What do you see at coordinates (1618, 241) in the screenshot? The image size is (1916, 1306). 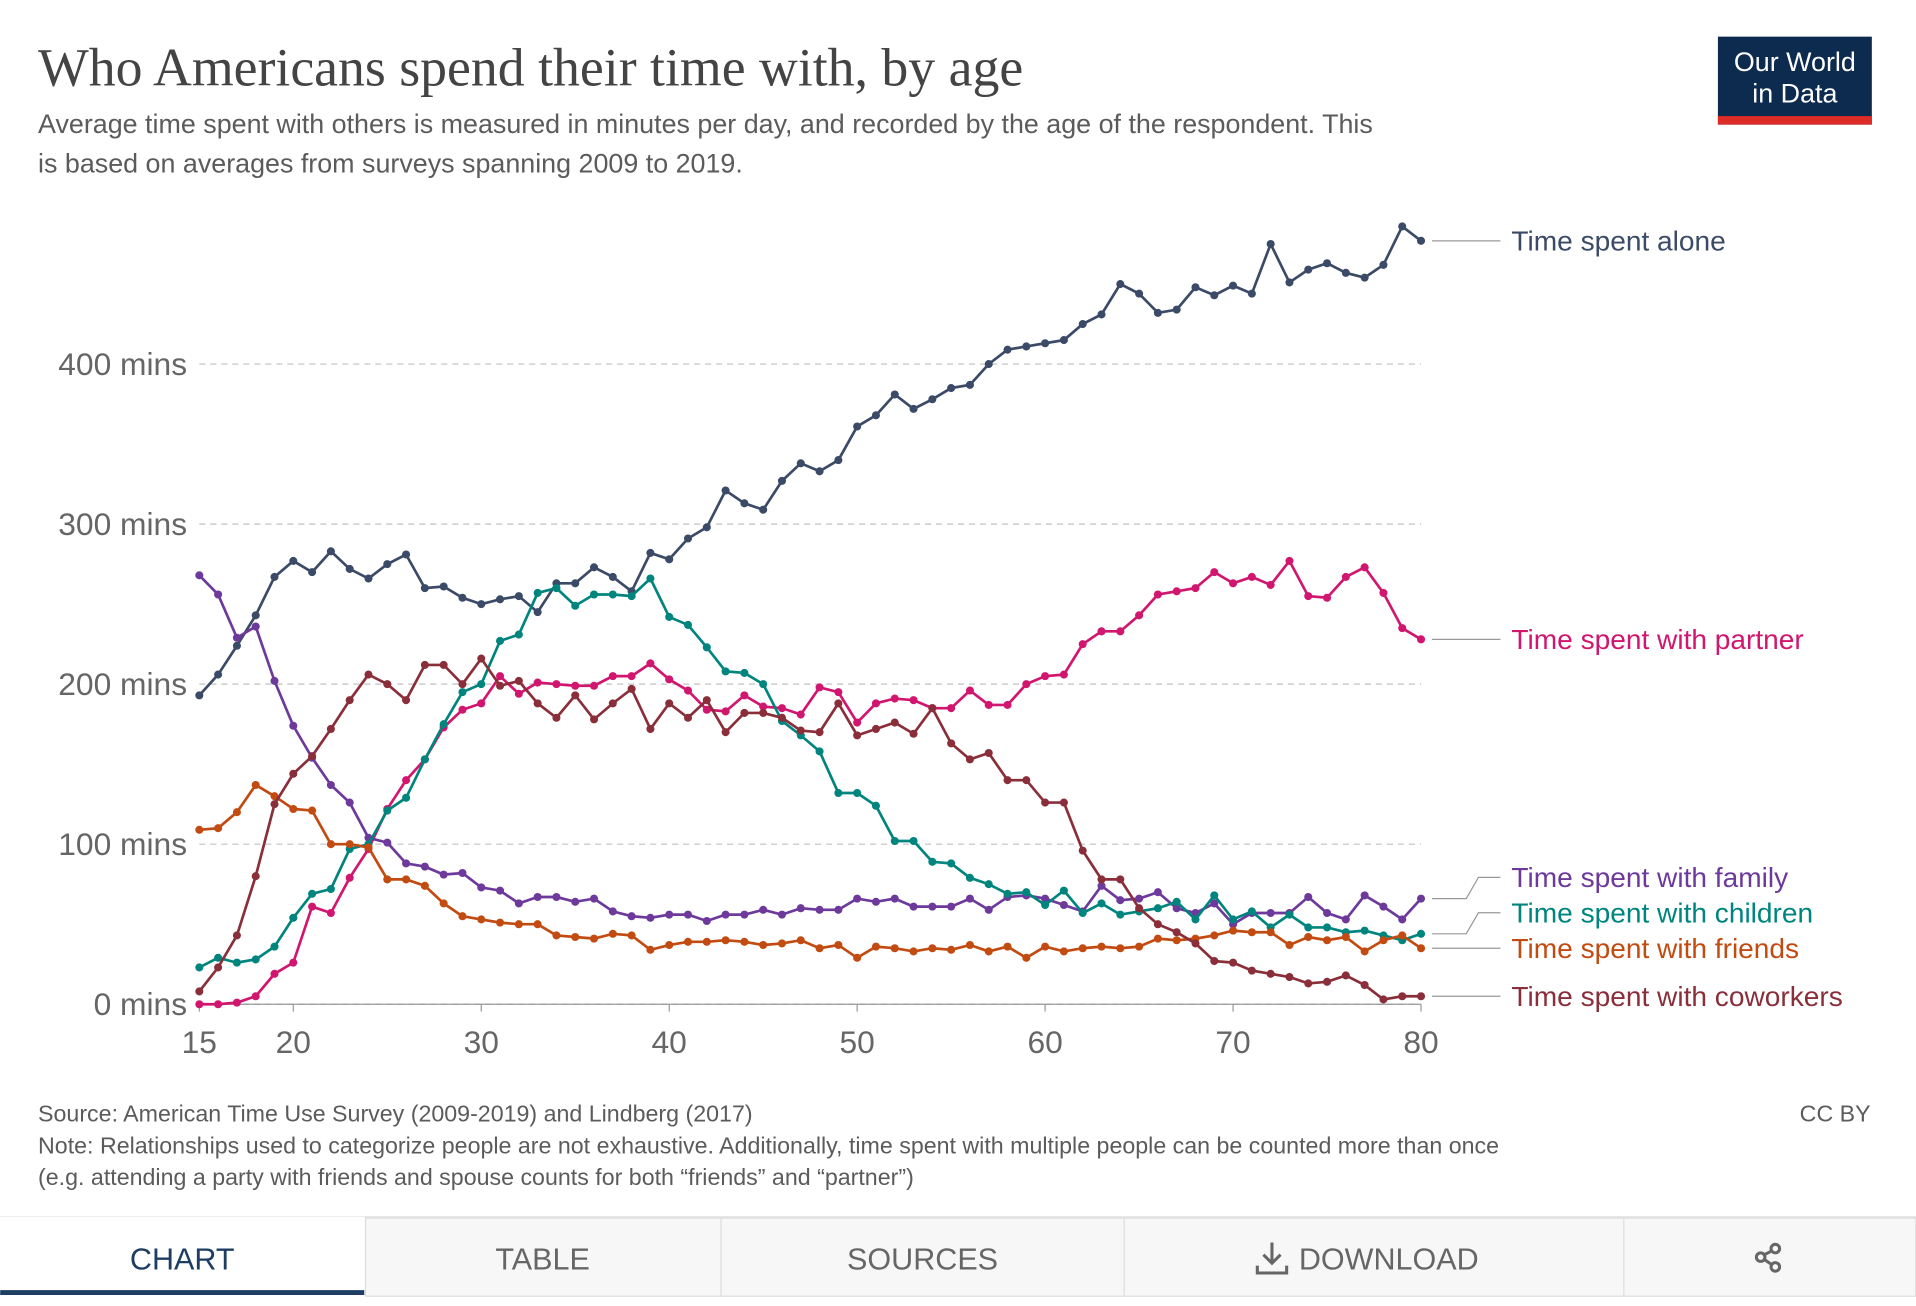 I see `legend-label: Time spent alone` at bounding box center [1618, 241].